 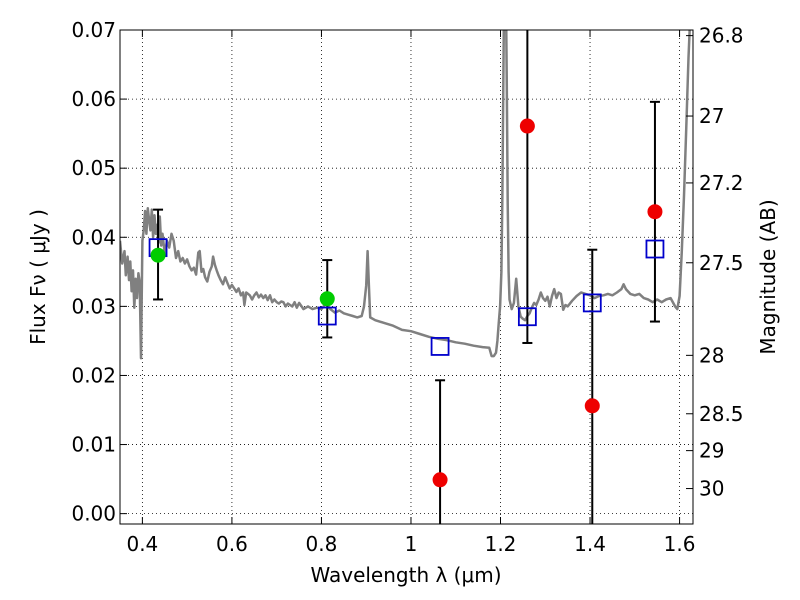 What do you see at coordinates (501, 544) in the screenshot?
I see `x-tick-label: 1.2` at bounding box center [501, 544].